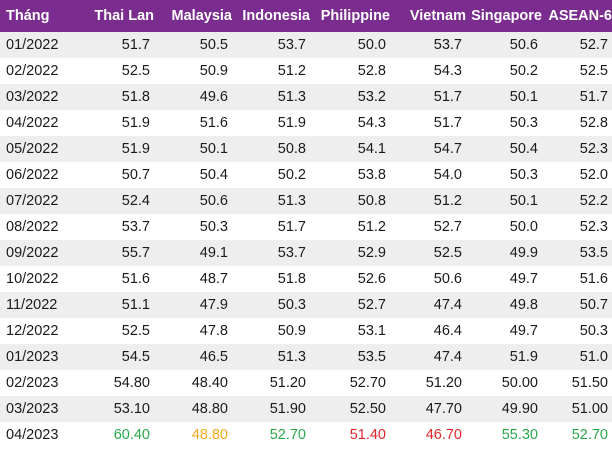 The height and width of the screenshot is (461, 612). Describe the element at coordinates (193, 305) in the screenshot. I see `value-cell: 47.9` at that location.